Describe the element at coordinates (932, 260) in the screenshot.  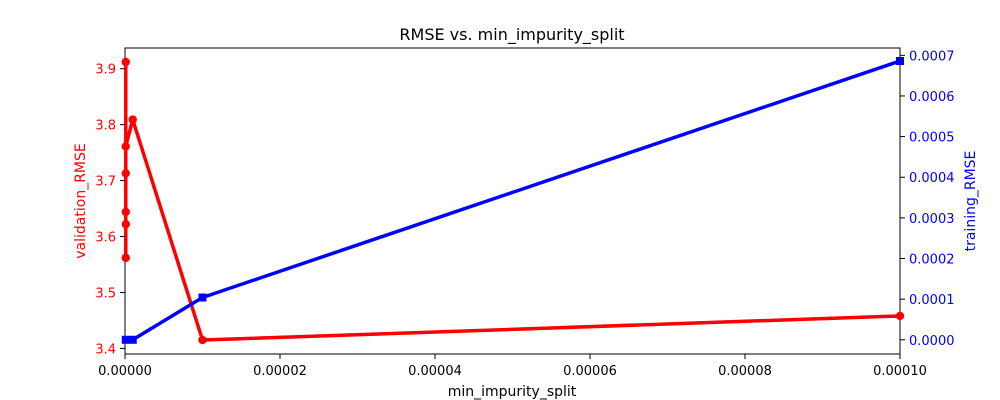
I see `y-right-tick-label: 0.0002` at that location.